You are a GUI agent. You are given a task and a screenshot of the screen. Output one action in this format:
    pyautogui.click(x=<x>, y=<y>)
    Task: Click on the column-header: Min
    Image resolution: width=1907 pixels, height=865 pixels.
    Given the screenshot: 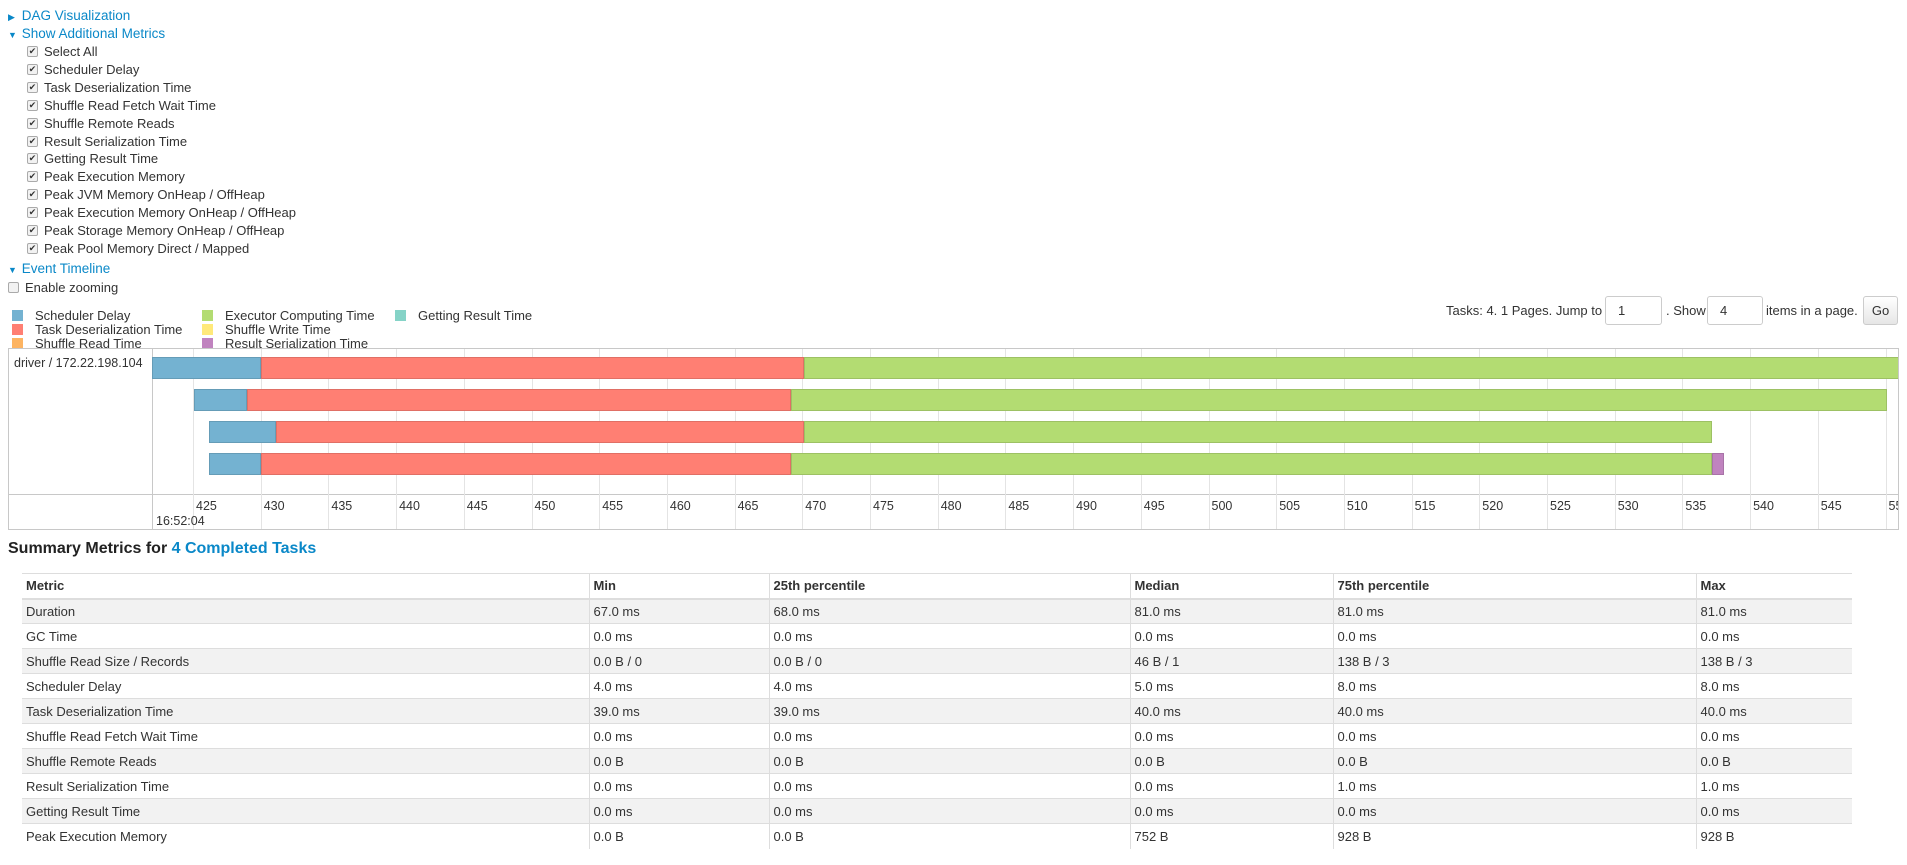 What is the action you would take?
    pyautogui.click(x=678, y=586)
    